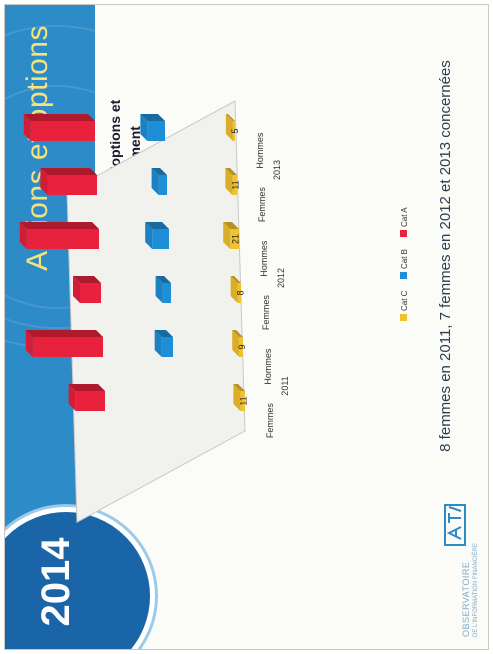  I want to click on data-label: 8, so click(240, 292).